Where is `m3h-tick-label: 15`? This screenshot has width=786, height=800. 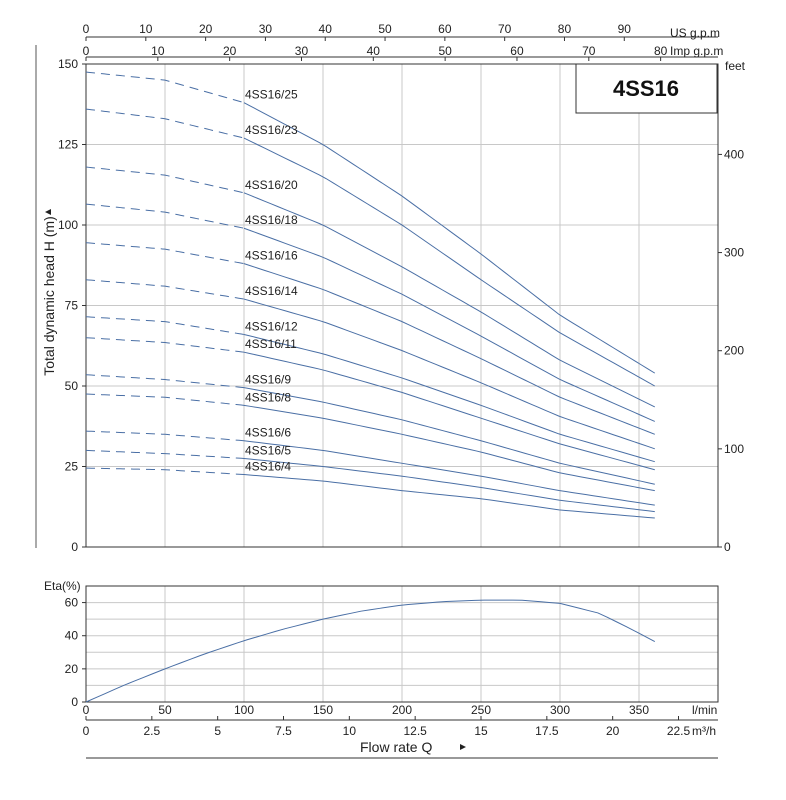
m3h-tick-label: 15 is located at coordinates (481, 731).